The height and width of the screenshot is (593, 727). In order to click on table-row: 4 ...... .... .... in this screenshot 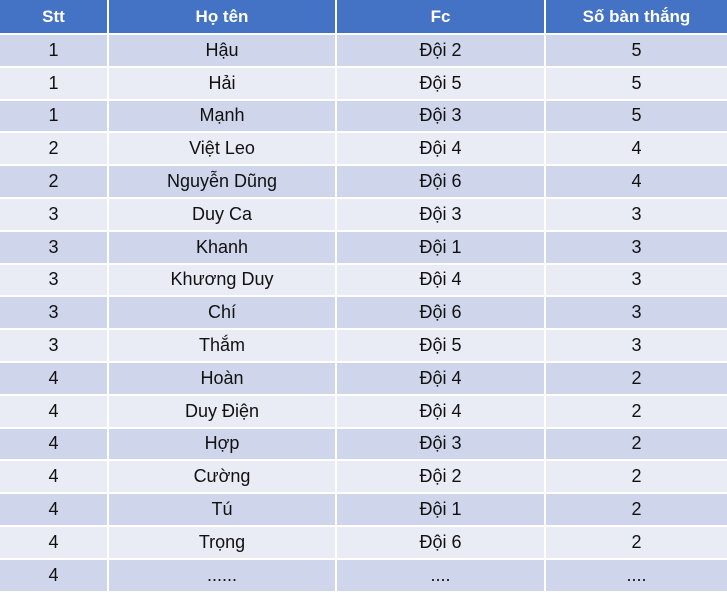, I will do `click(363, 576)`.